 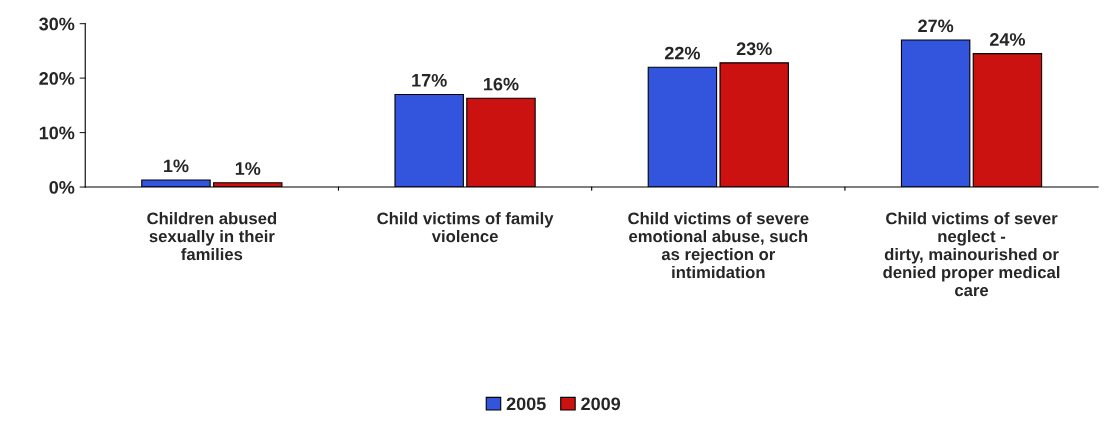 I want to click on data-label: 27%, so click(x=936, y=26).